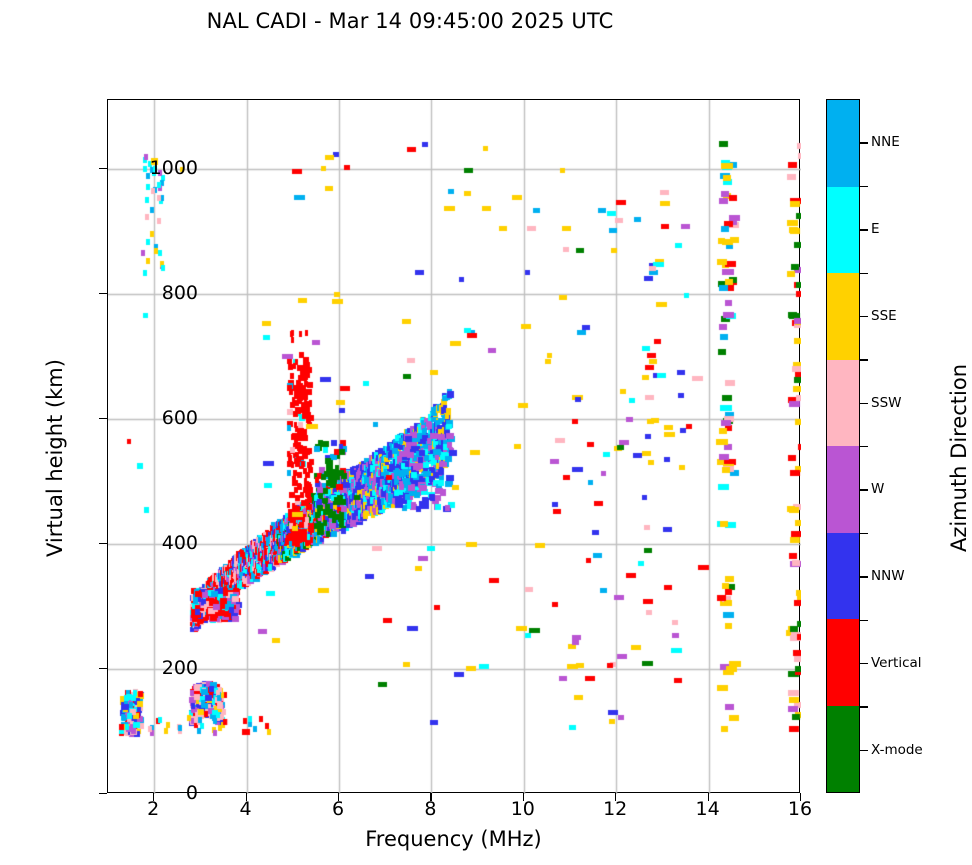  Describe the element at coordinates (959, 458) in the screenshot. I see `colorbar-title: Azimuth Direction` at that location.